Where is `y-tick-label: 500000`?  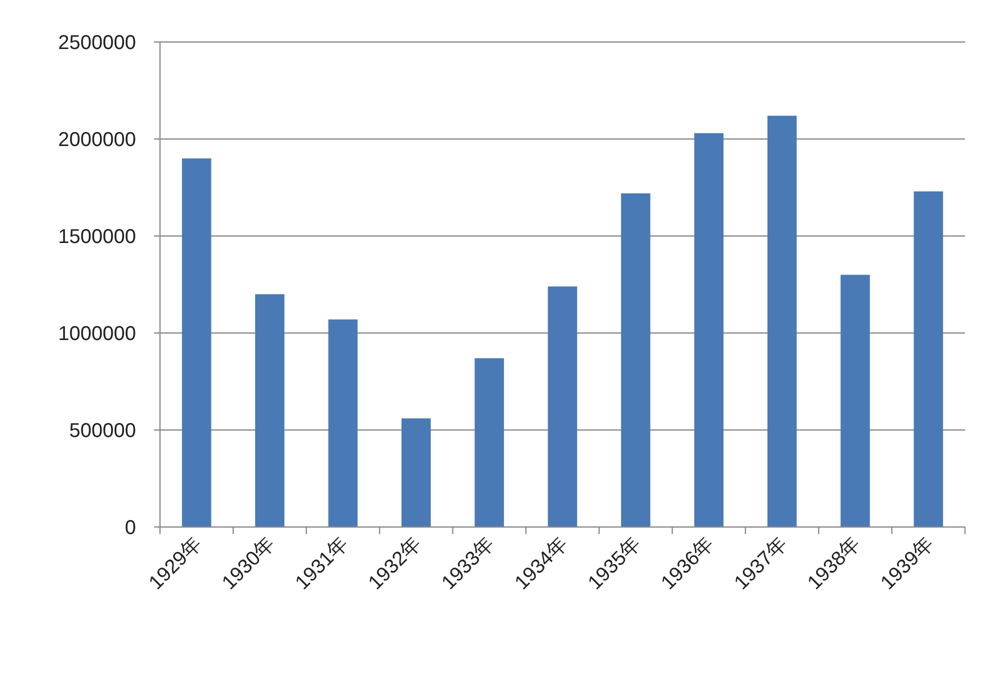 y-tick-label: 500000 is located at coordinates (102, 431).